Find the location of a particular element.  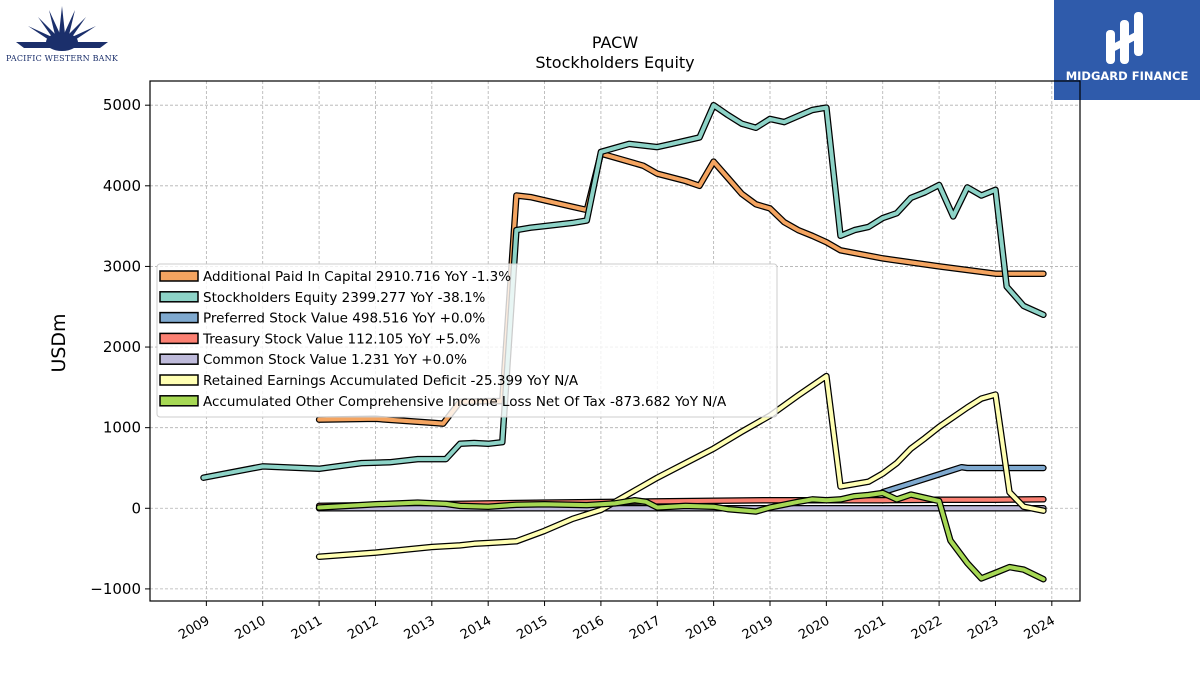

x-tick-label: 2016 is located at coordinates (589, 628).